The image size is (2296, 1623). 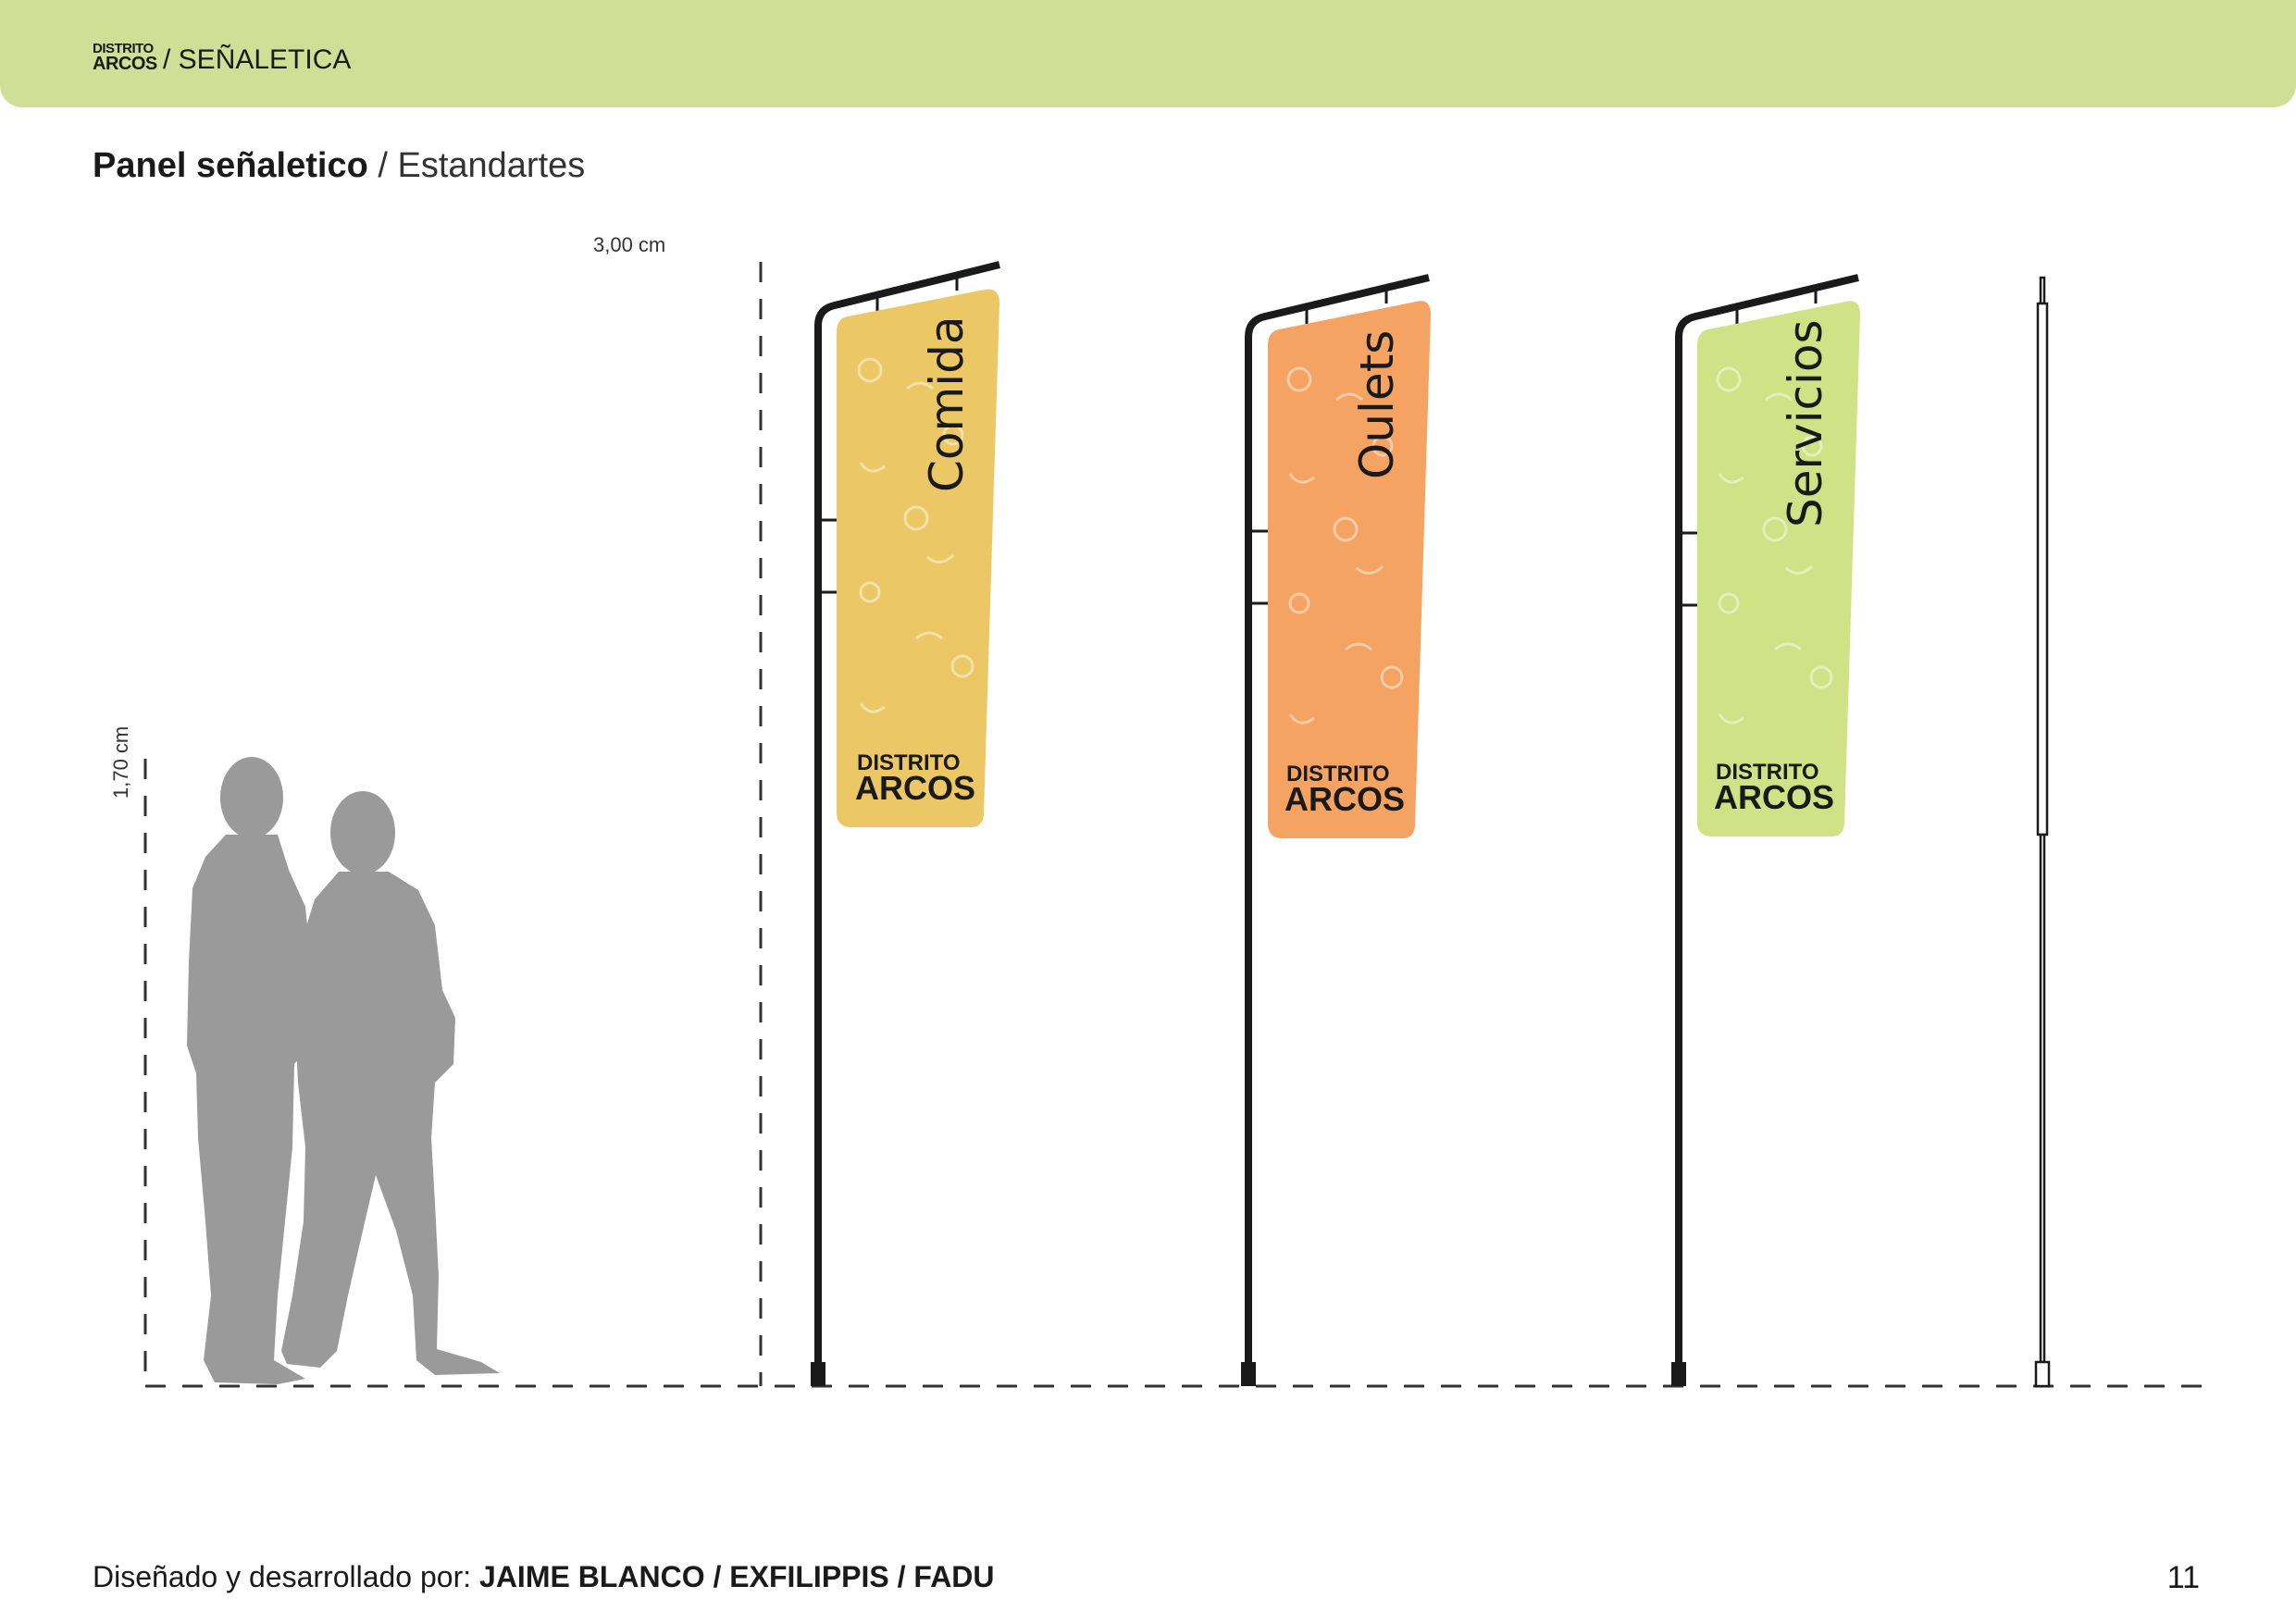 What do you see at coordinates (391, 1123) in the screenshot?
I see `person2-body` at bounding box center [391, 1123].